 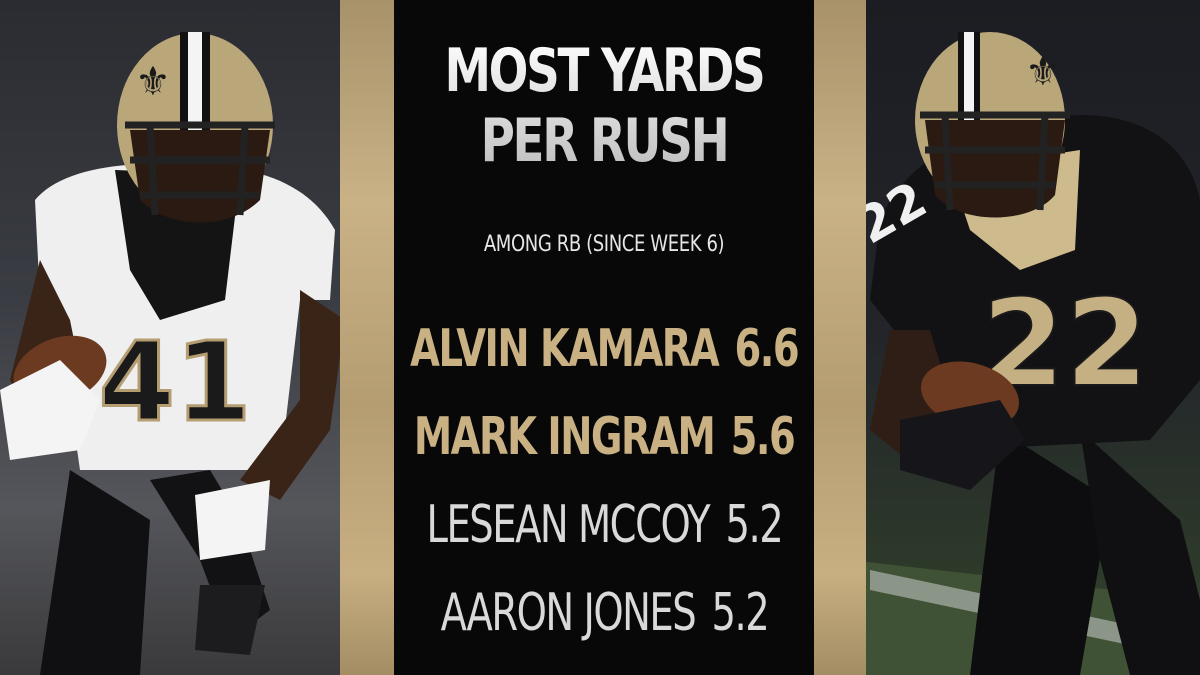 I want to click on right-jersey-number: 22, so click(x=1065, y=344).